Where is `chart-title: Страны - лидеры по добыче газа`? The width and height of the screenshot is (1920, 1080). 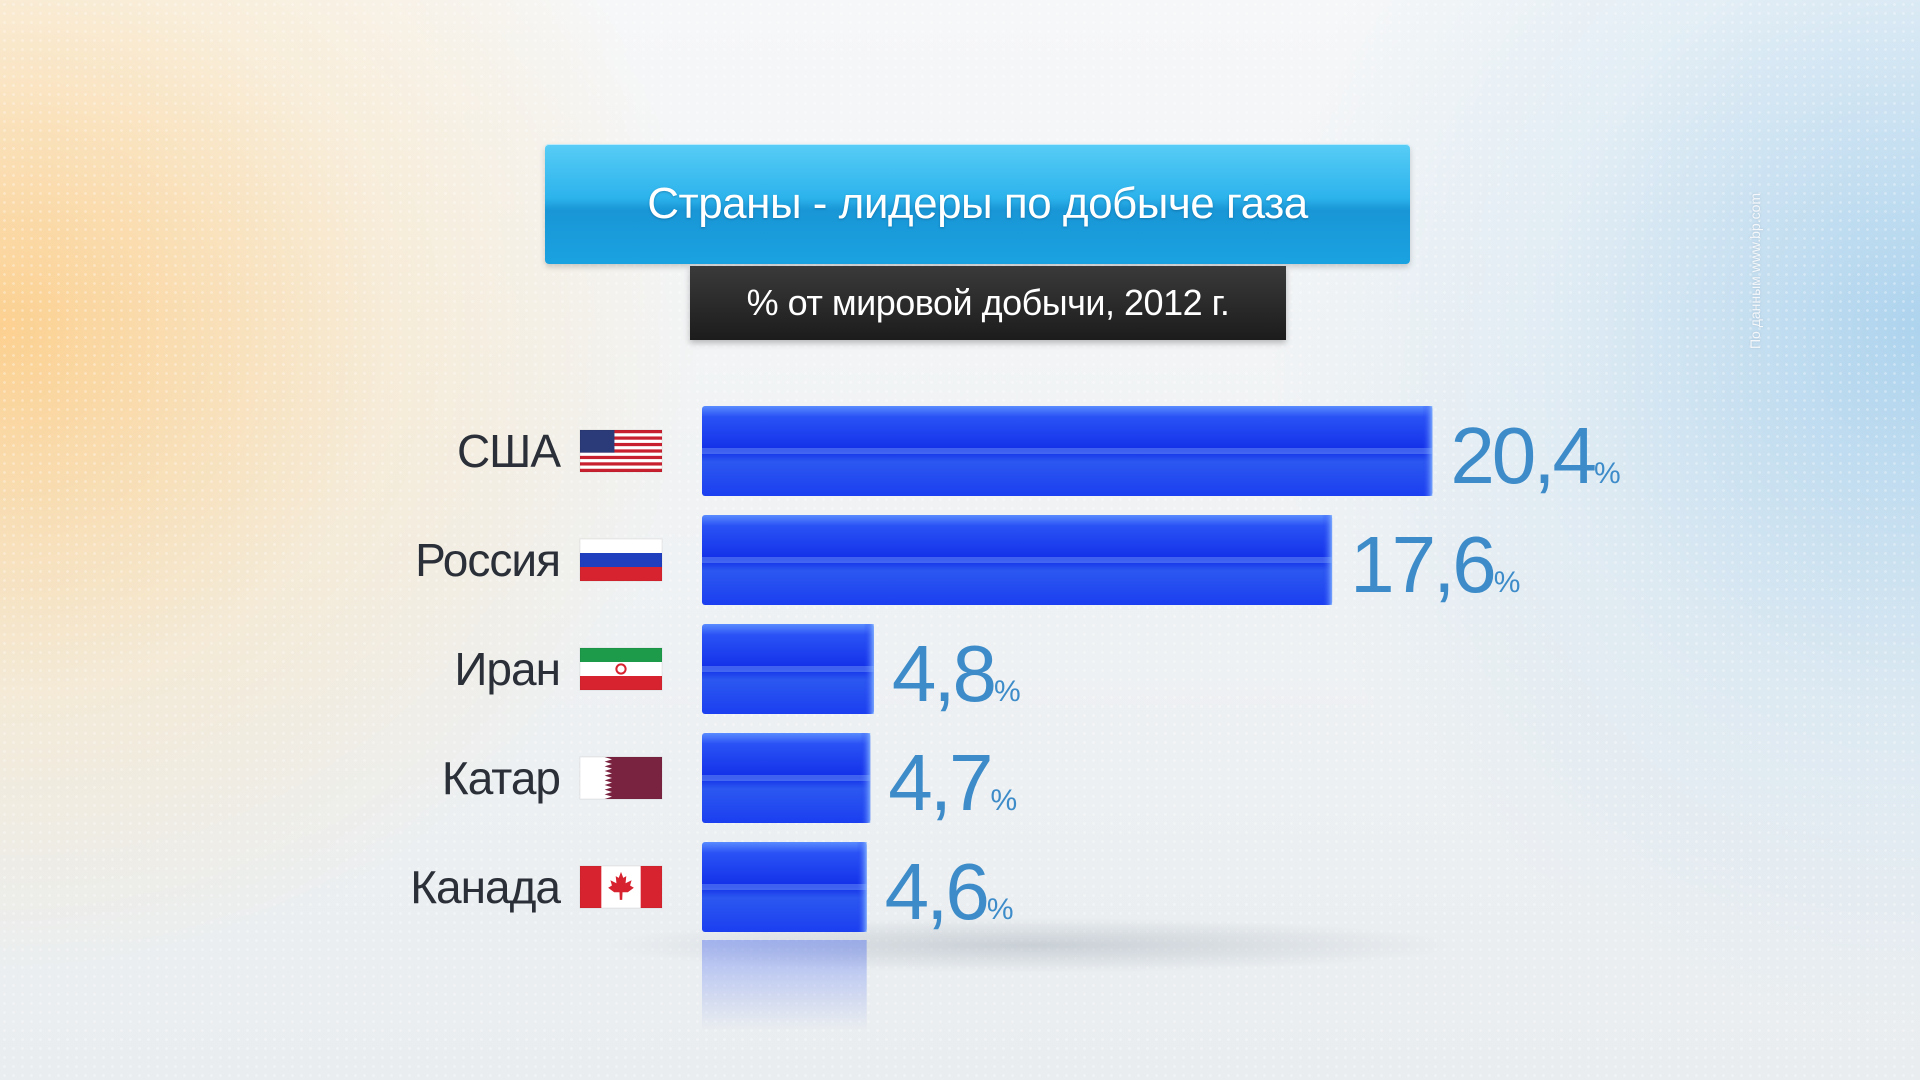
chart-title: Страны - лидеры по добыче газа is located at coordinates (977, 203).